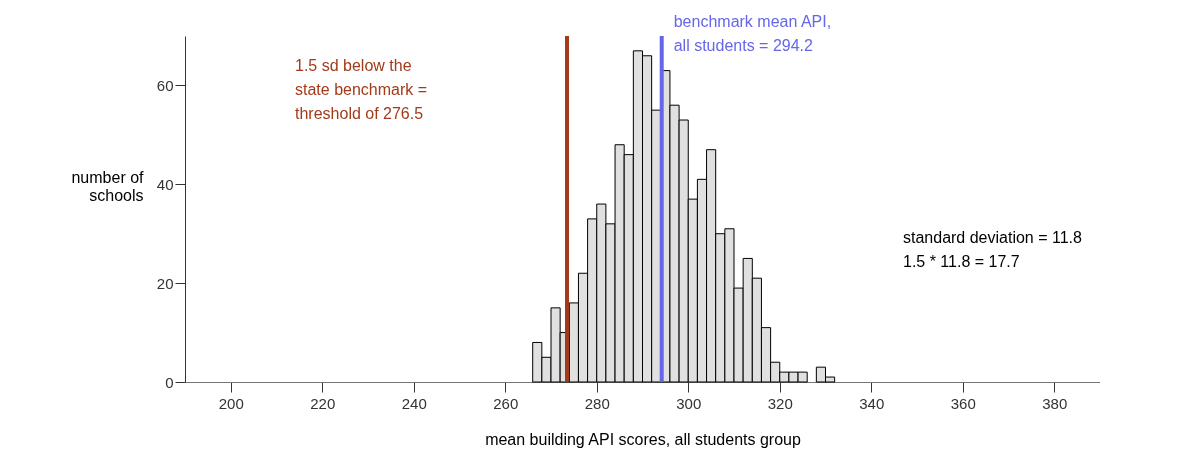 This screenshot has width=1202, height=476. Describe the element at coordinates (597, 403) in the screenshot. I see `x-tick-label: 280` at that location.